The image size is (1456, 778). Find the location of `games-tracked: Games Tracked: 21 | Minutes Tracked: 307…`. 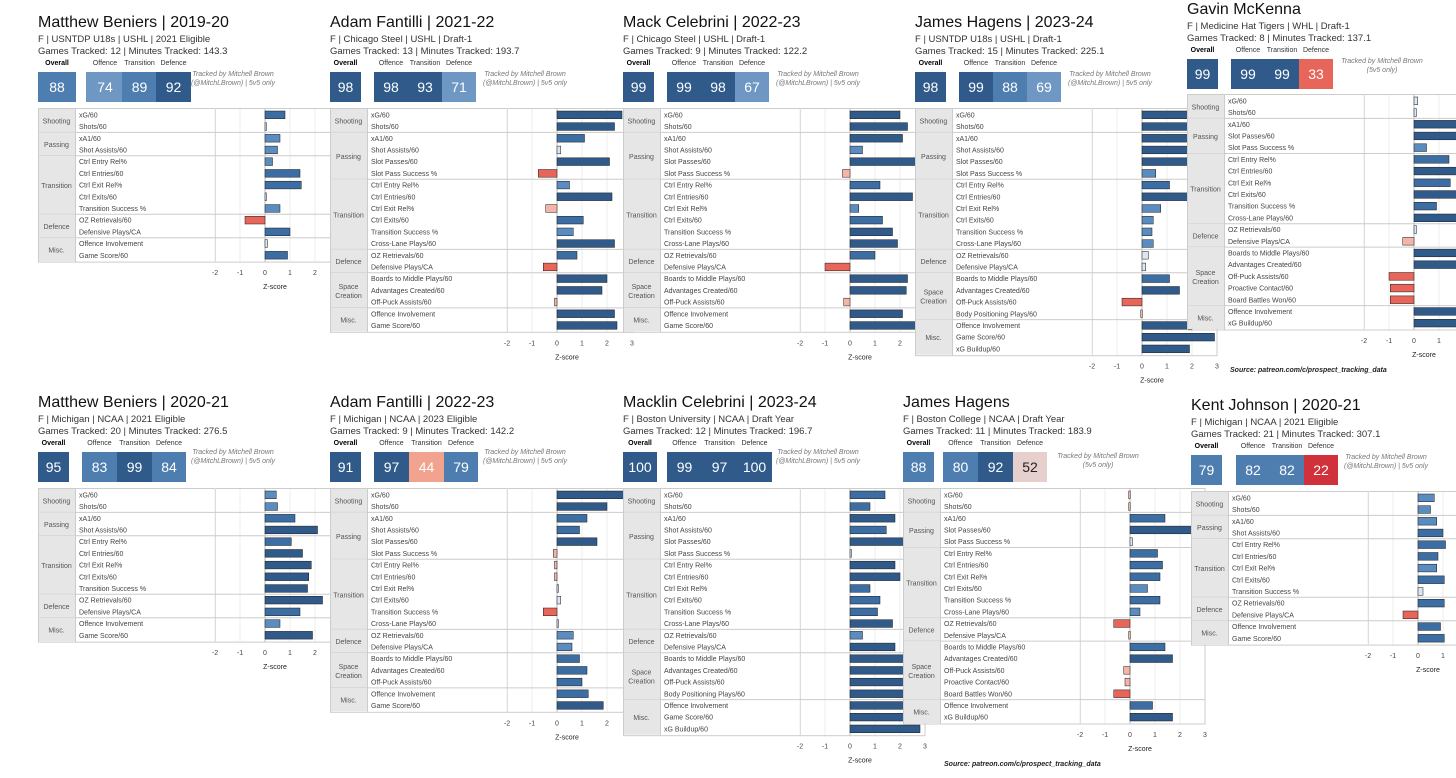

games-tracked: Games Tracked: 21 | Minutes Tracked: 307… is located at coordinates (1286, 434).